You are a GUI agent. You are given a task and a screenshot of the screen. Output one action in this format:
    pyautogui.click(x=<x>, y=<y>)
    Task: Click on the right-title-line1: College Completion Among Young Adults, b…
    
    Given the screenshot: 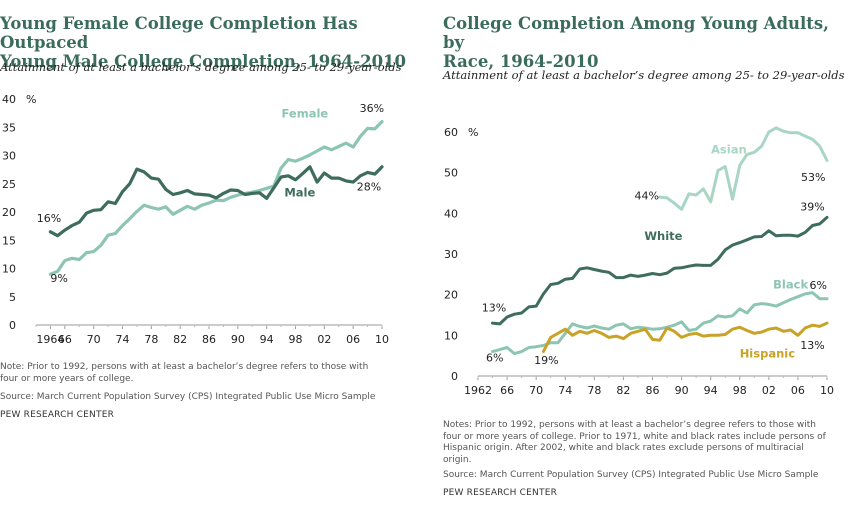 What is the action you would take?
    pyautogui.click(x=636, y=33)
    